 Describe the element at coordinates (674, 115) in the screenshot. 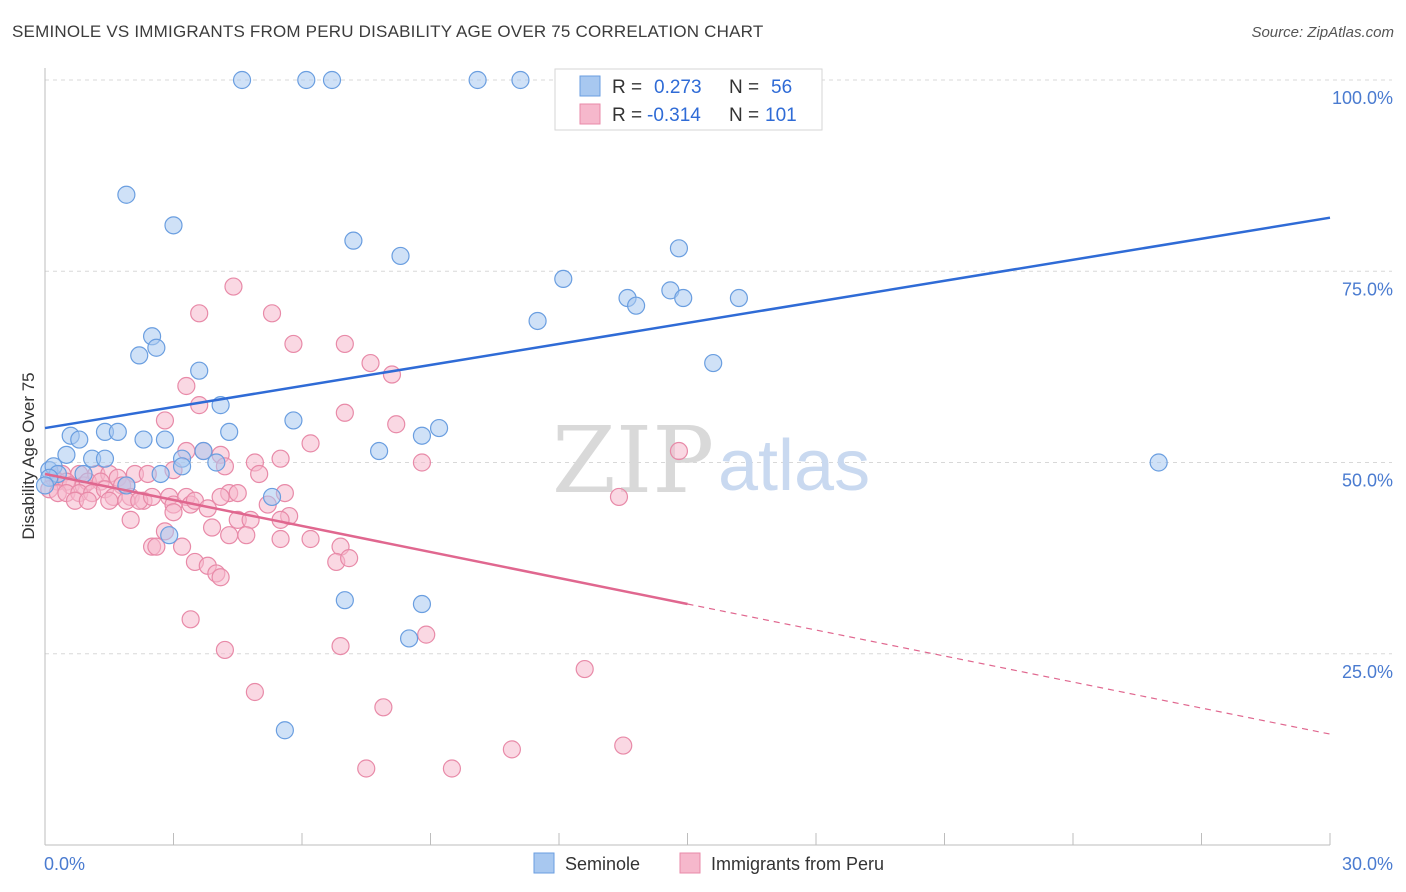

I see `legend-r-value-2: -0.314` at that location.